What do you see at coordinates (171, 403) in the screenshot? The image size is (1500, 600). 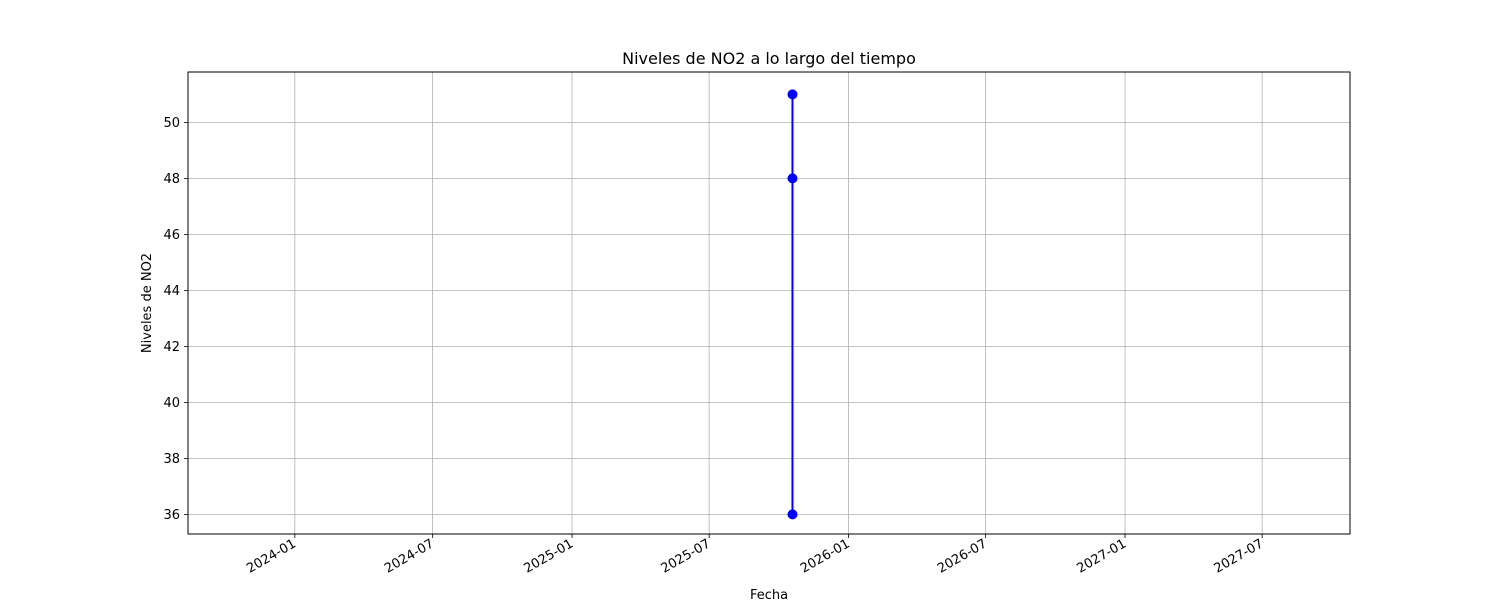 I see `y-tick-label: 40` at bounding box center [171, 403].